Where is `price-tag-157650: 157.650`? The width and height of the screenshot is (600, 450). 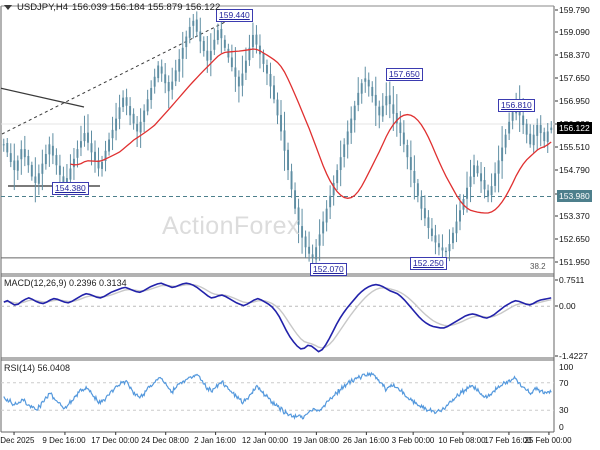 price-tag-157650: 157.650 is located at coordinates (404, 74).